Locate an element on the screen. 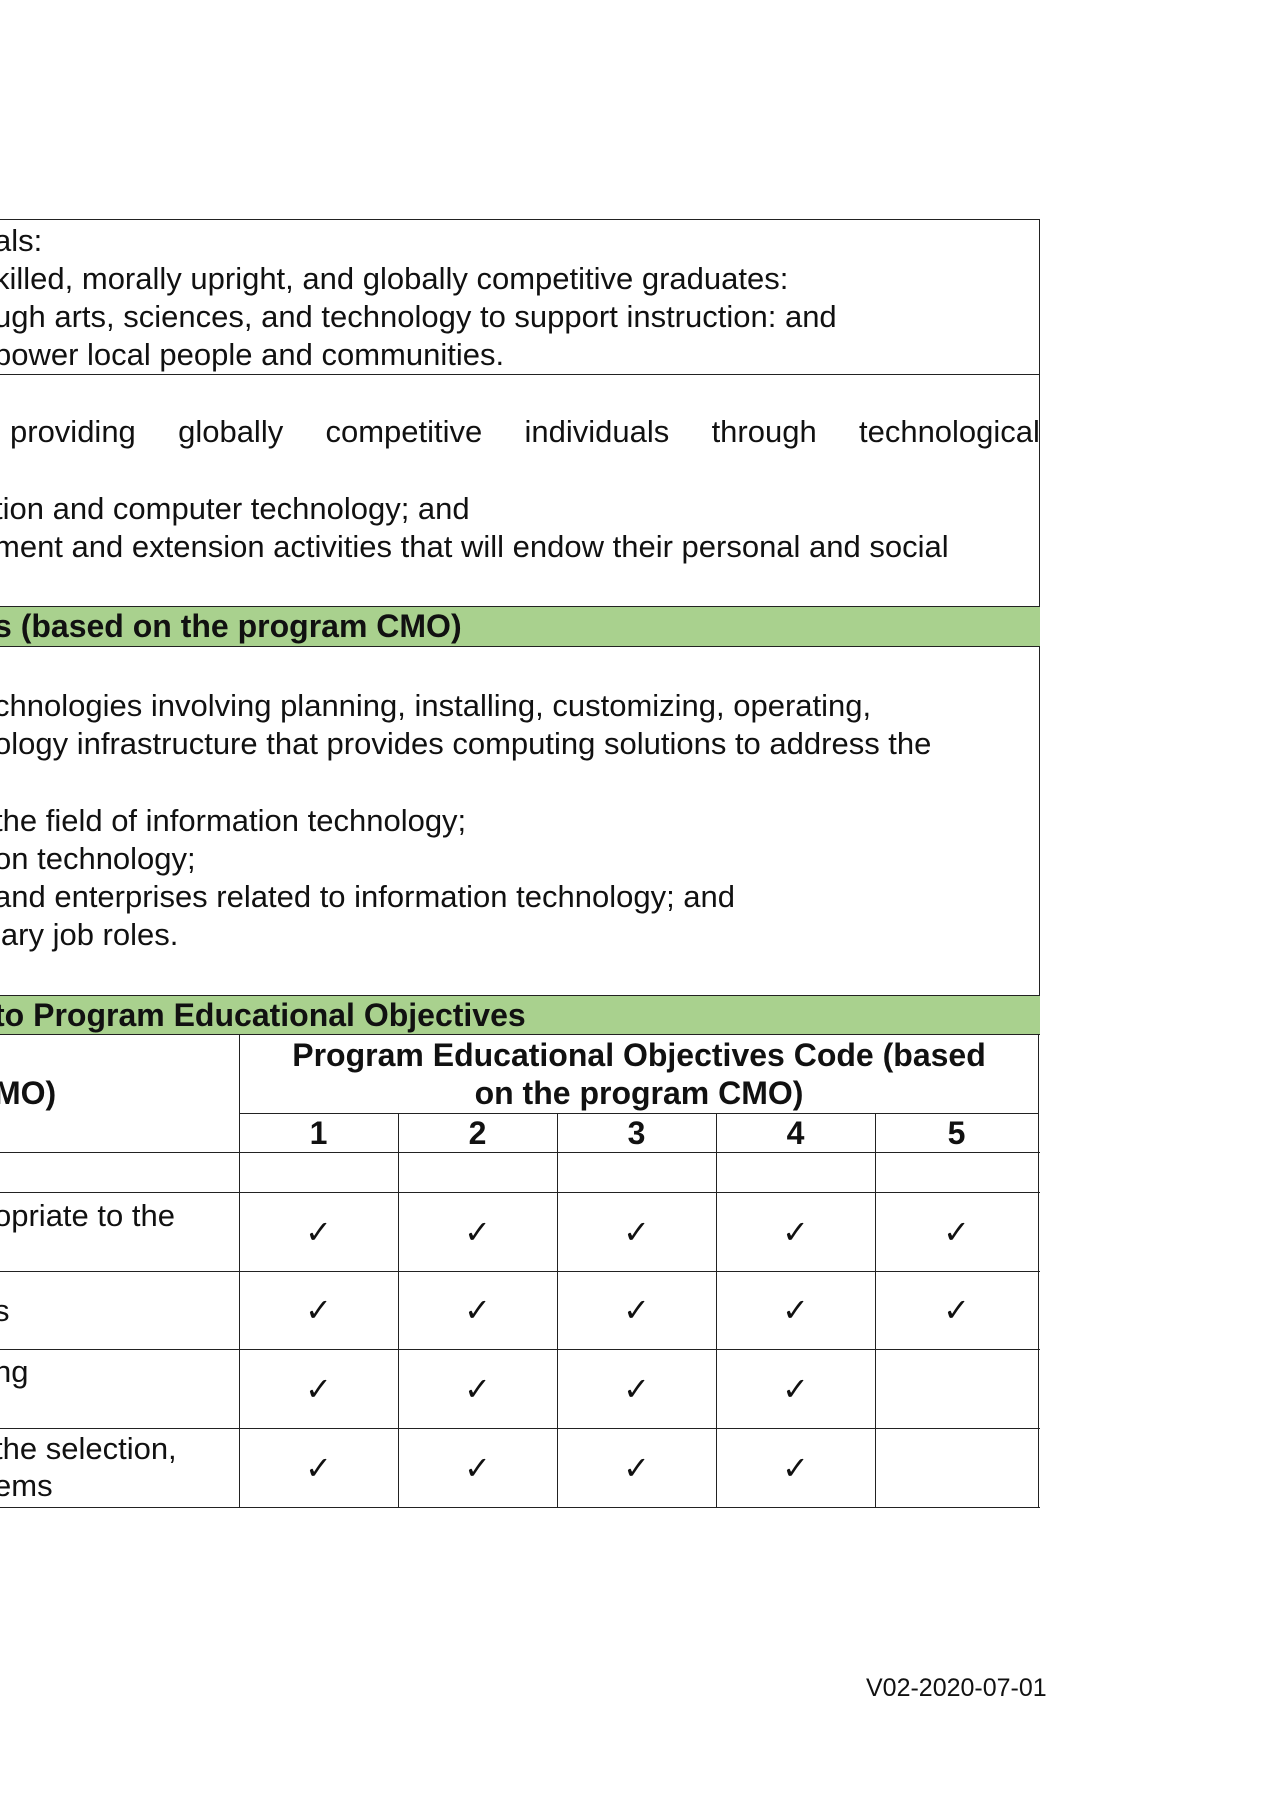 This screenshot has height=1800, width=1274. objectives-line-2: tion and computer technology; and is located at coordinates (235, 508).